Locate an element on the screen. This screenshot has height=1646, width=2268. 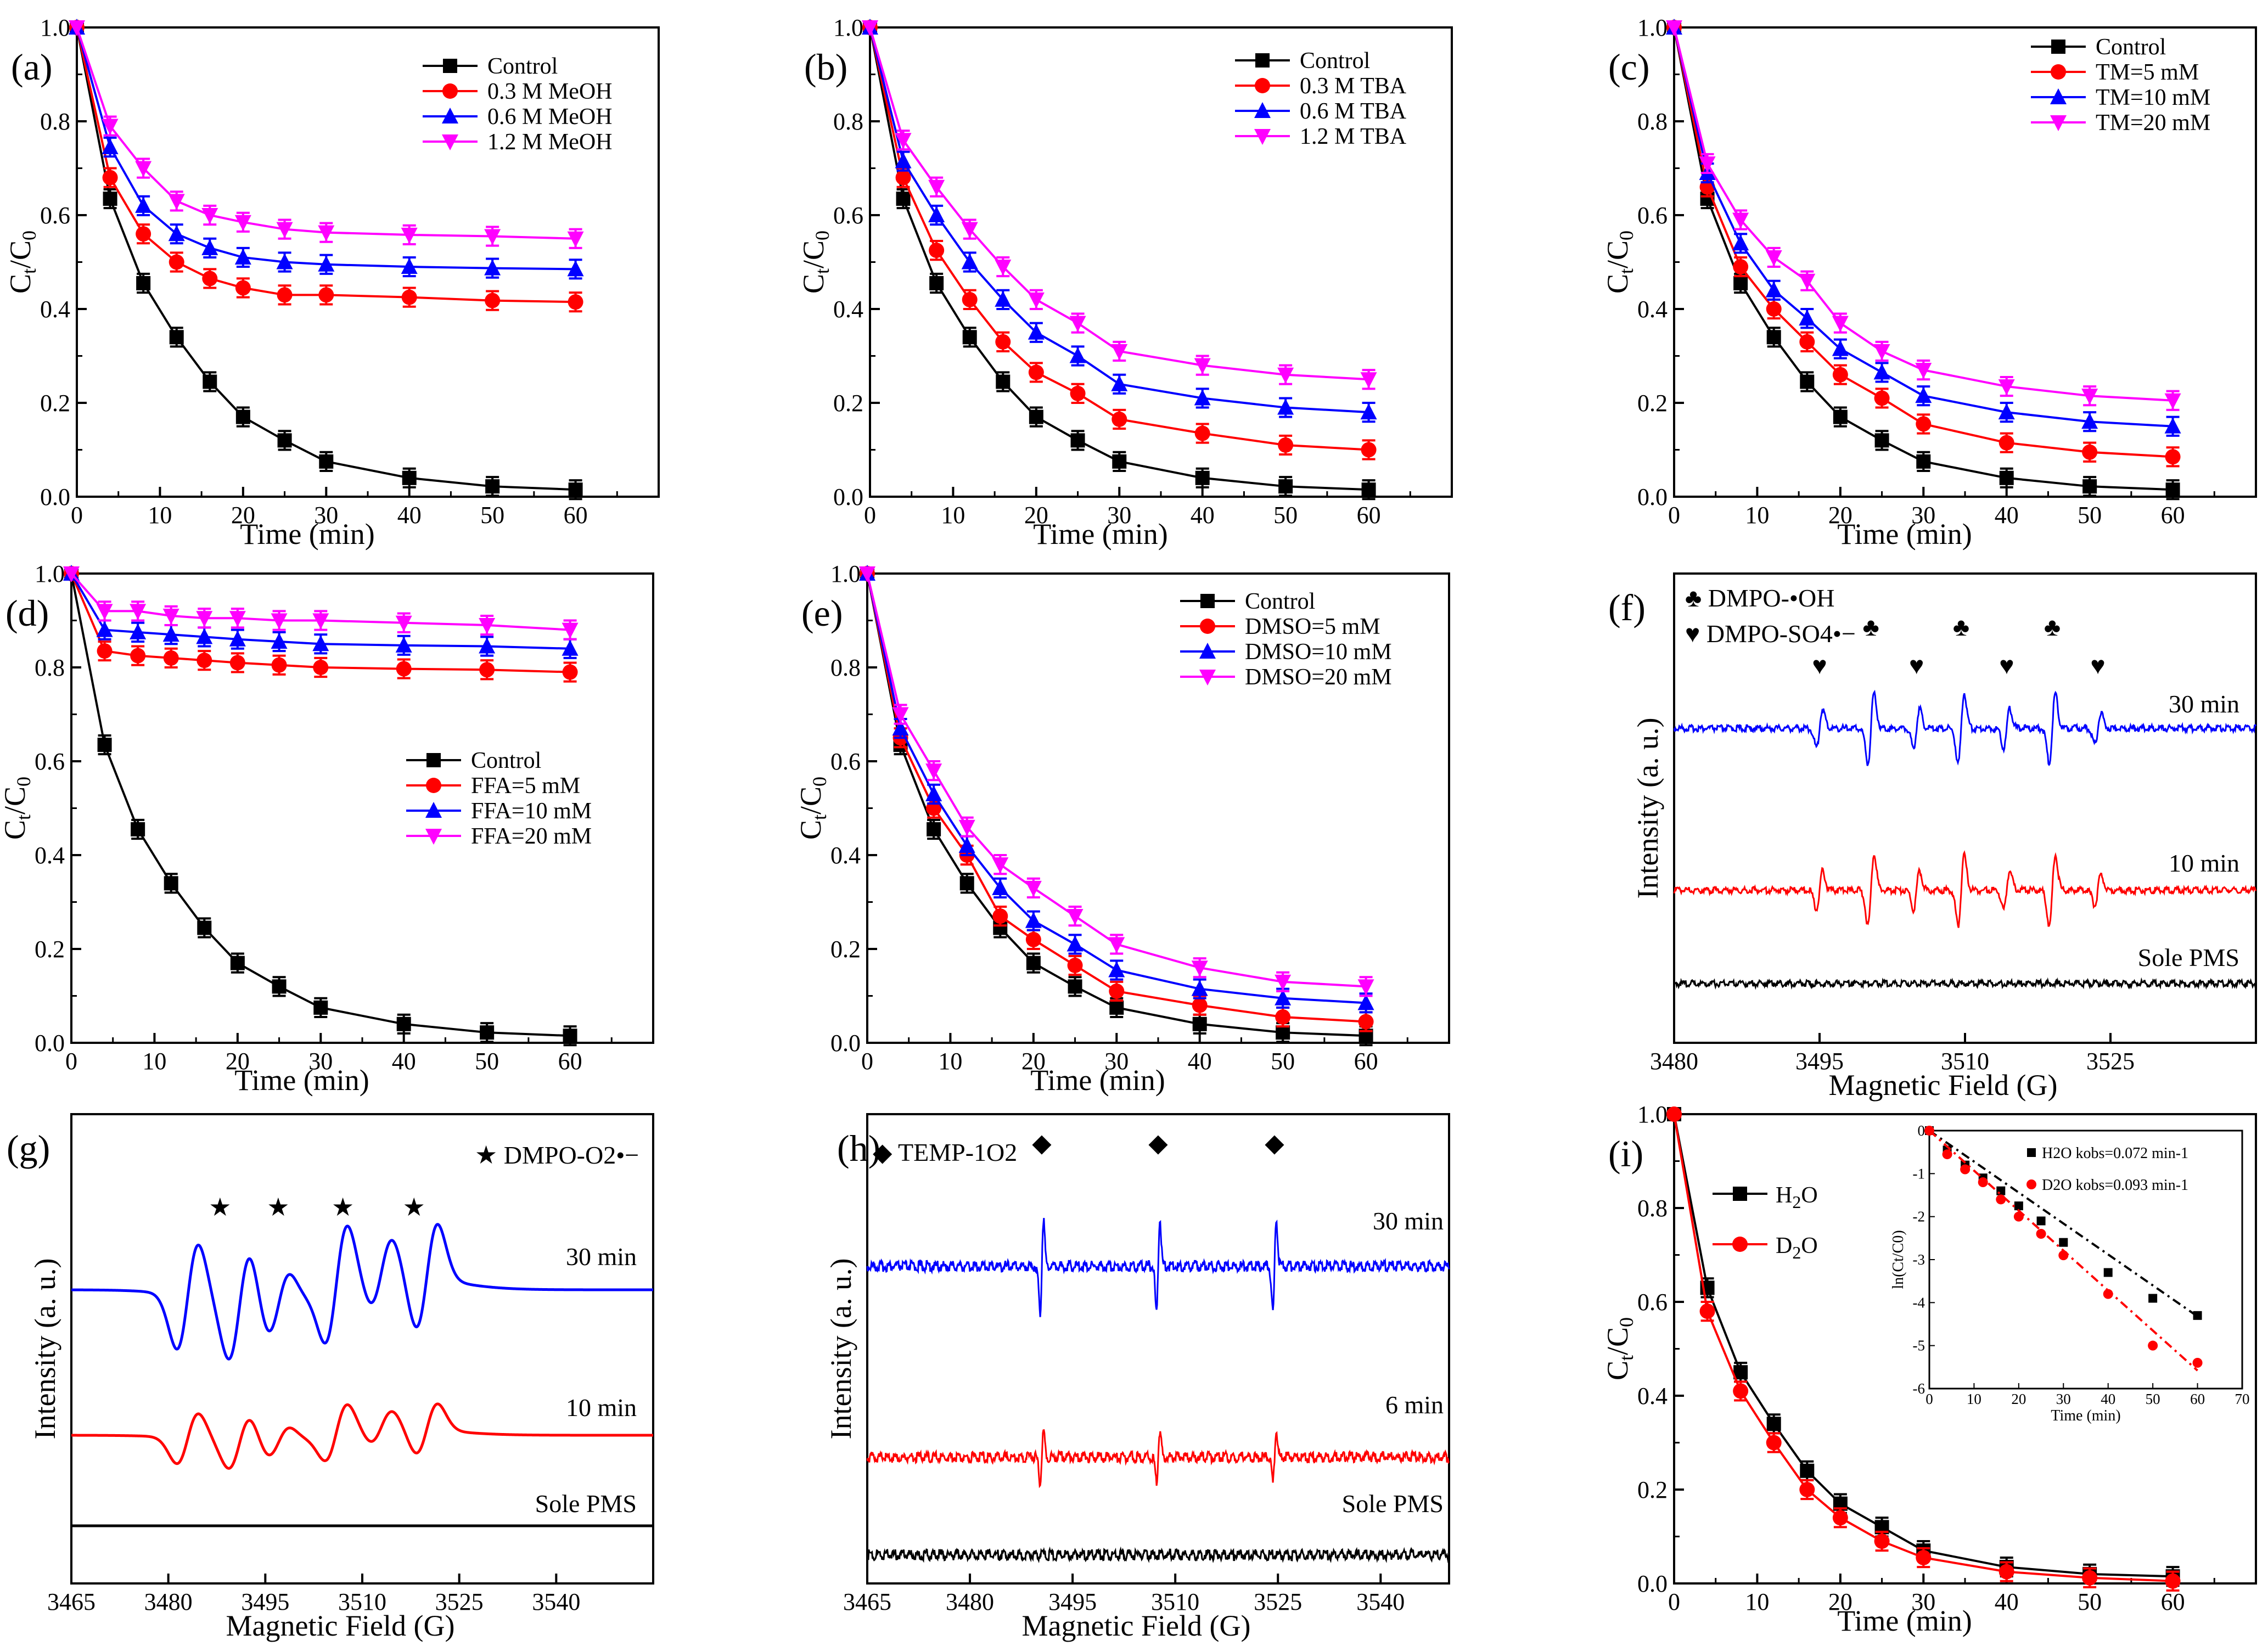
g-xtick-label: 3480 is located at coordinates (168, 1601).